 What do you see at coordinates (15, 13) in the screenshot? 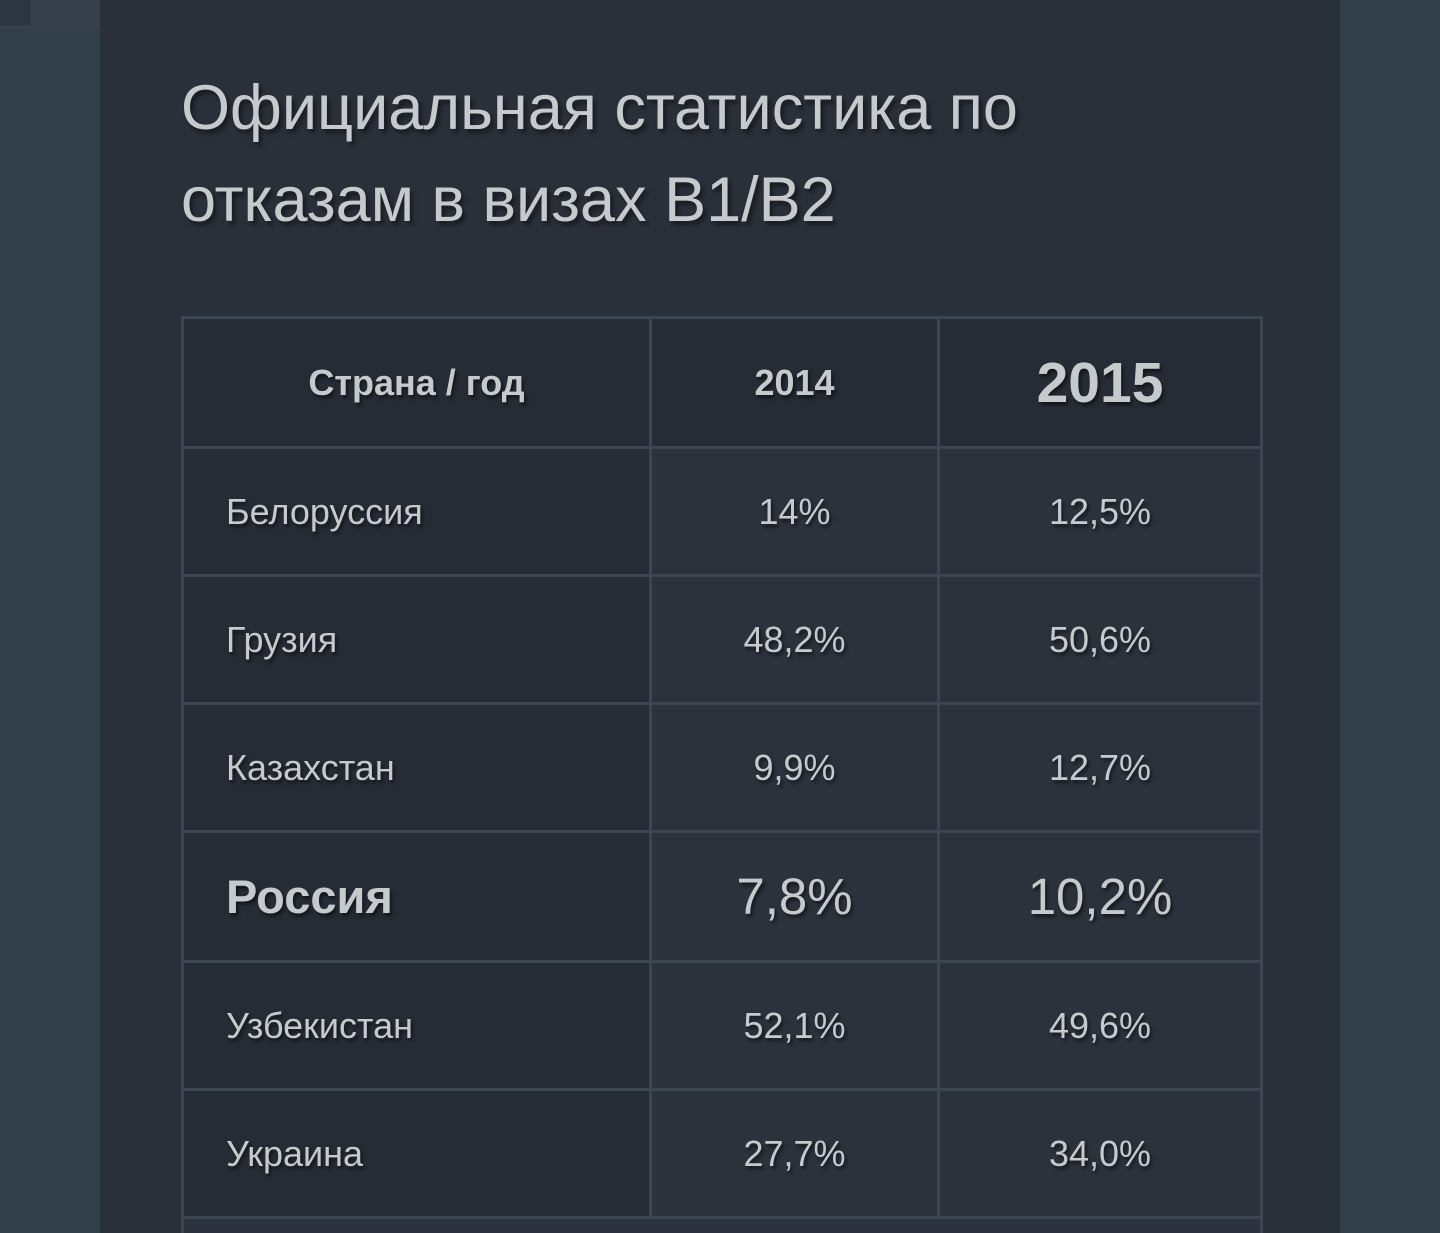
I see `corner-artifact` at bounding box center [15, 13].